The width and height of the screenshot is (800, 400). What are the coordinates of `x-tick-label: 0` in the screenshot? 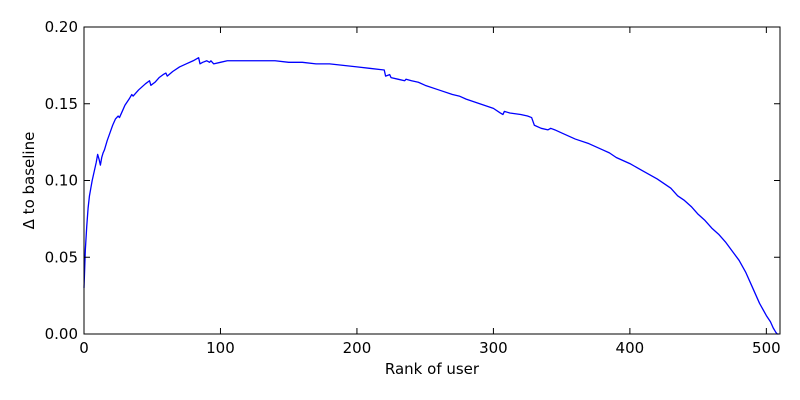 It's located at (84, 348).